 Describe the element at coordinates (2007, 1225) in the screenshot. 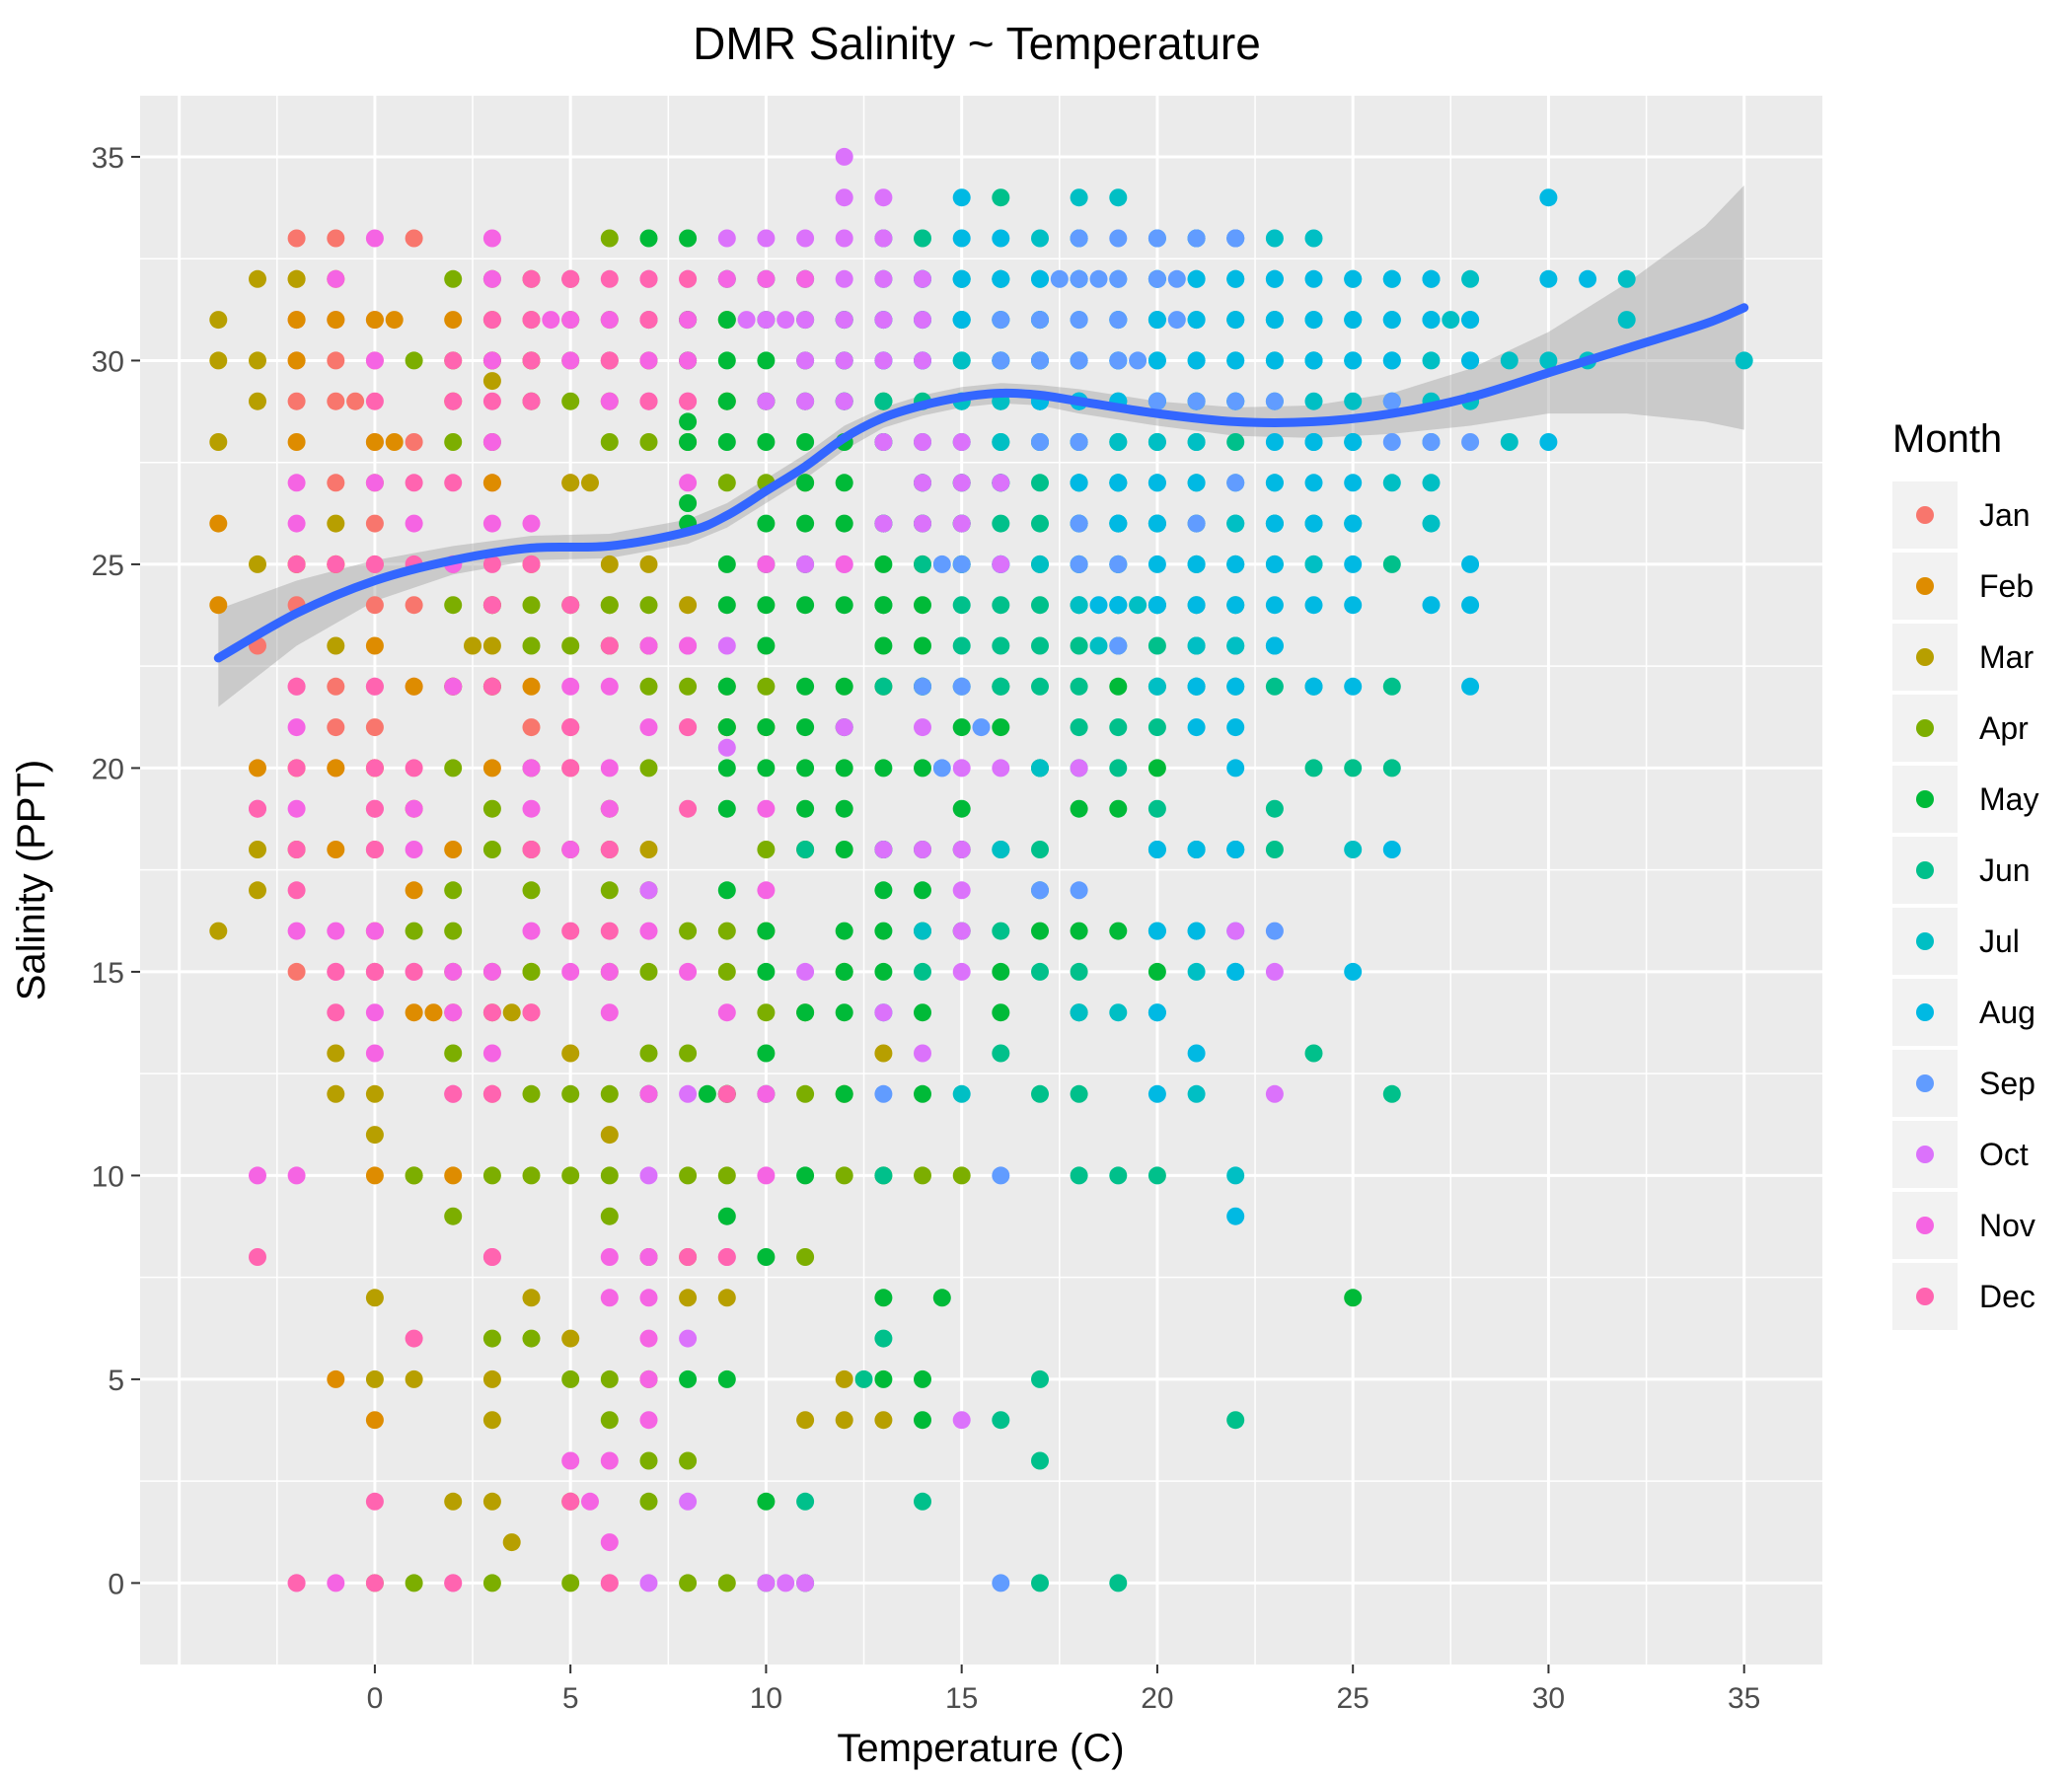

I see `legend-label: Nov` at that location.